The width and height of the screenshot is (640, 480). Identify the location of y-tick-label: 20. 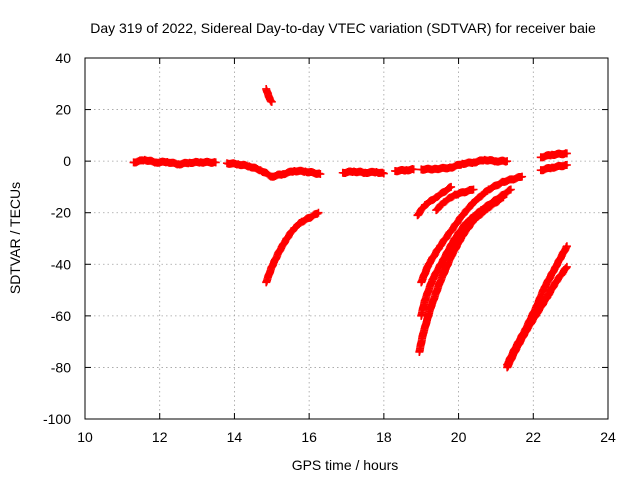
(63, 110).